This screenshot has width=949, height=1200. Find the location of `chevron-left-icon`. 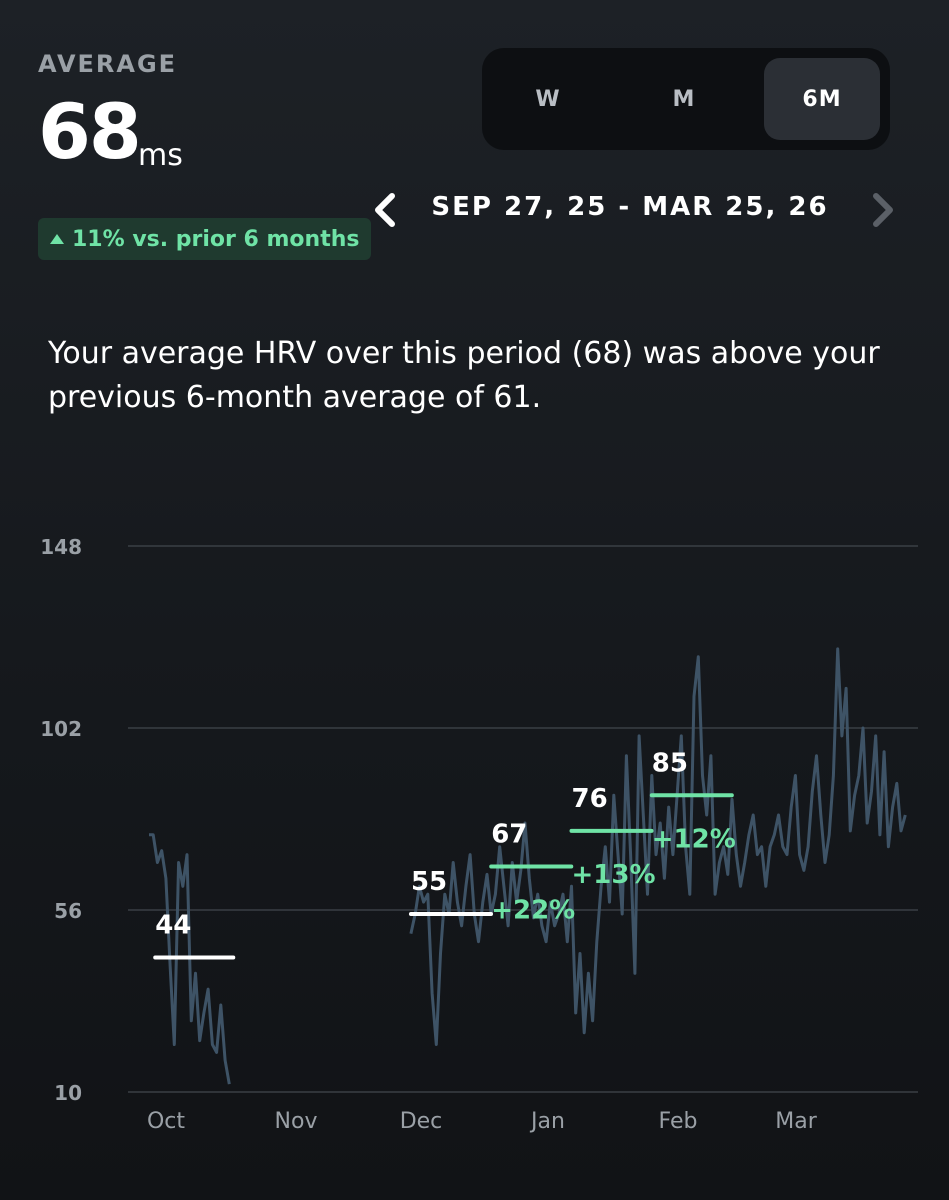

chevron-left-icon is located at coordinates (386, 210).